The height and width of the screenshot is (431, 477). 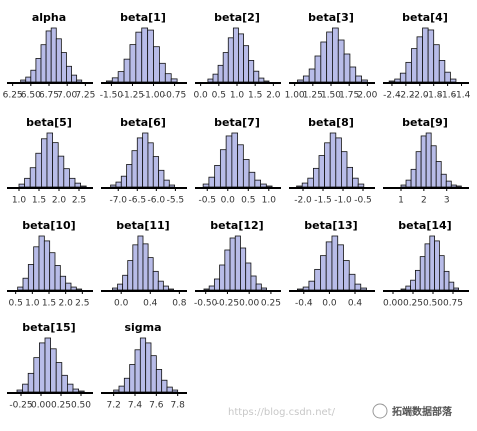 What do you see at coordinates (157, 201) in the screenshot?
I see `x-tick-label: -6.0` at bounding box center [157, 201].